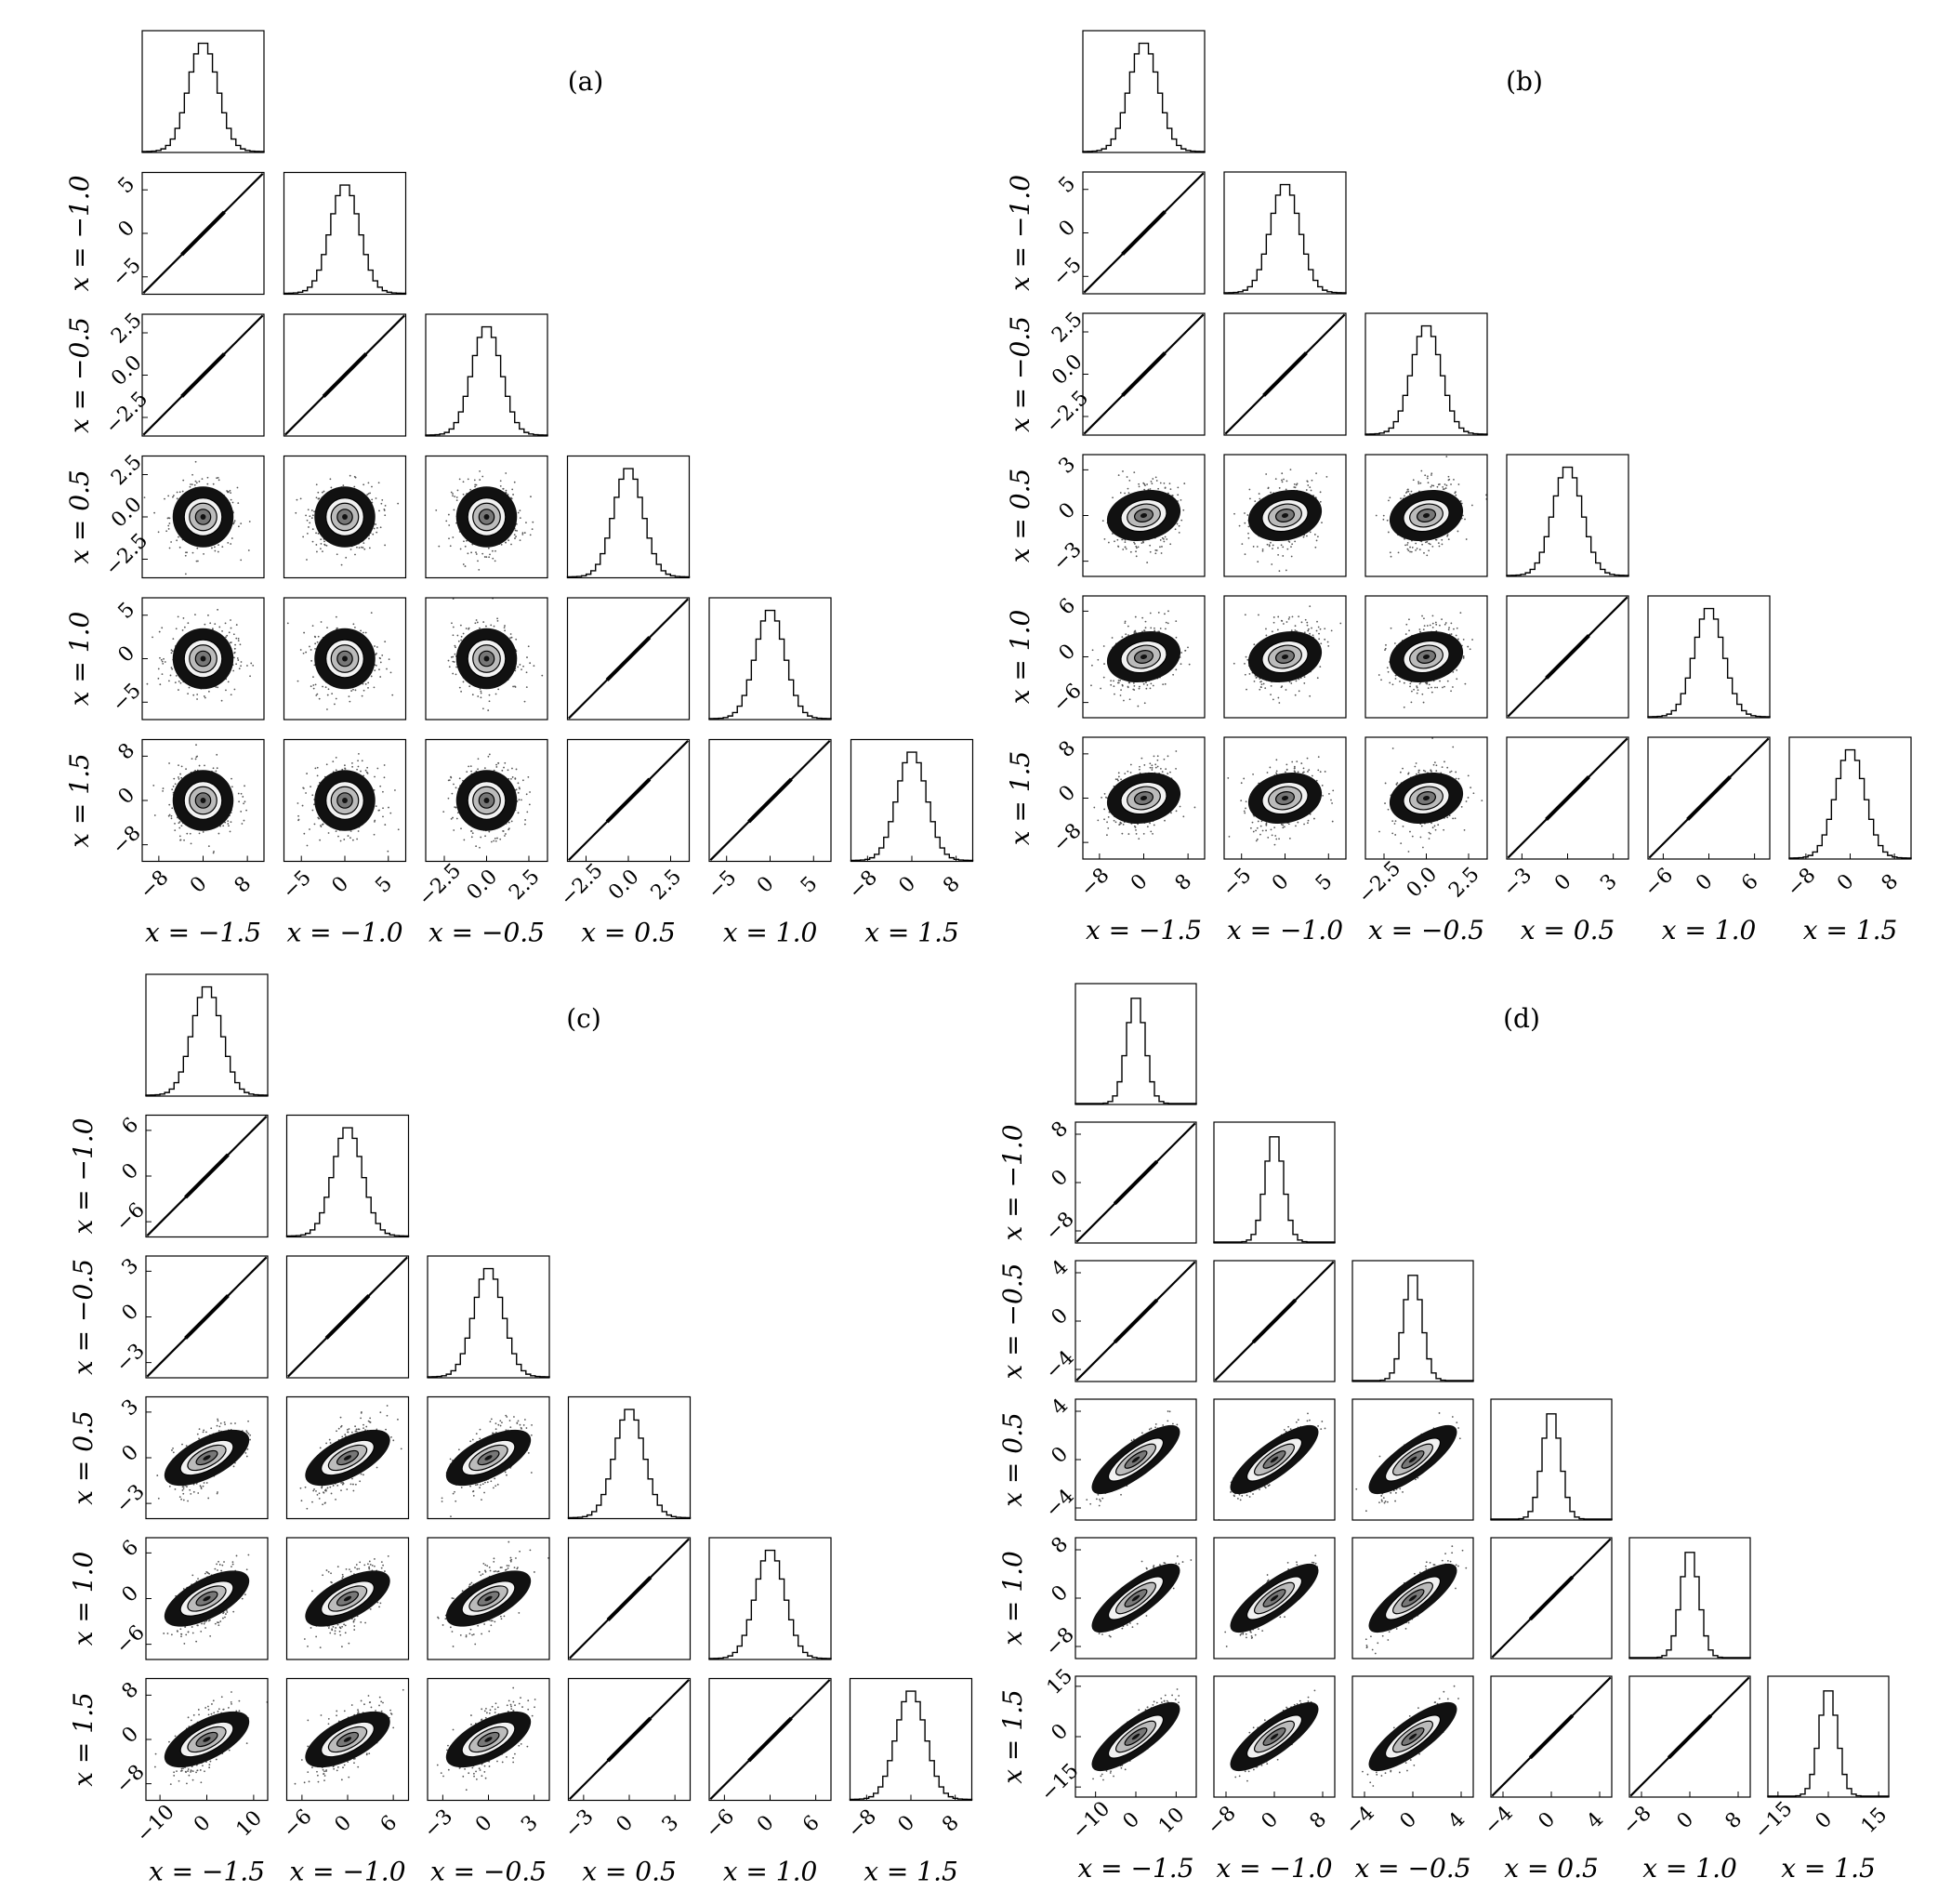 The width and height of the screenshot is (1938, 1904). Describe the element at coordinates (155, 885) in the screenshot. I see `x-tick-label: −8` at that location.